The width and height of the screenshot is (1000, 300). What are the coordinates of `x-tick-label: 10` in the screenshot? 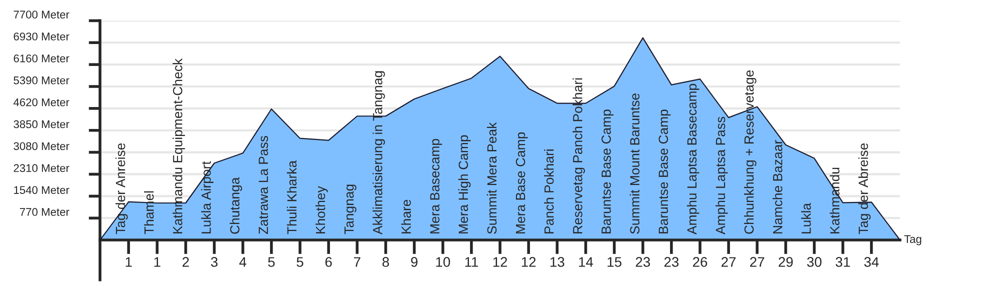 It's located at (443, 262).